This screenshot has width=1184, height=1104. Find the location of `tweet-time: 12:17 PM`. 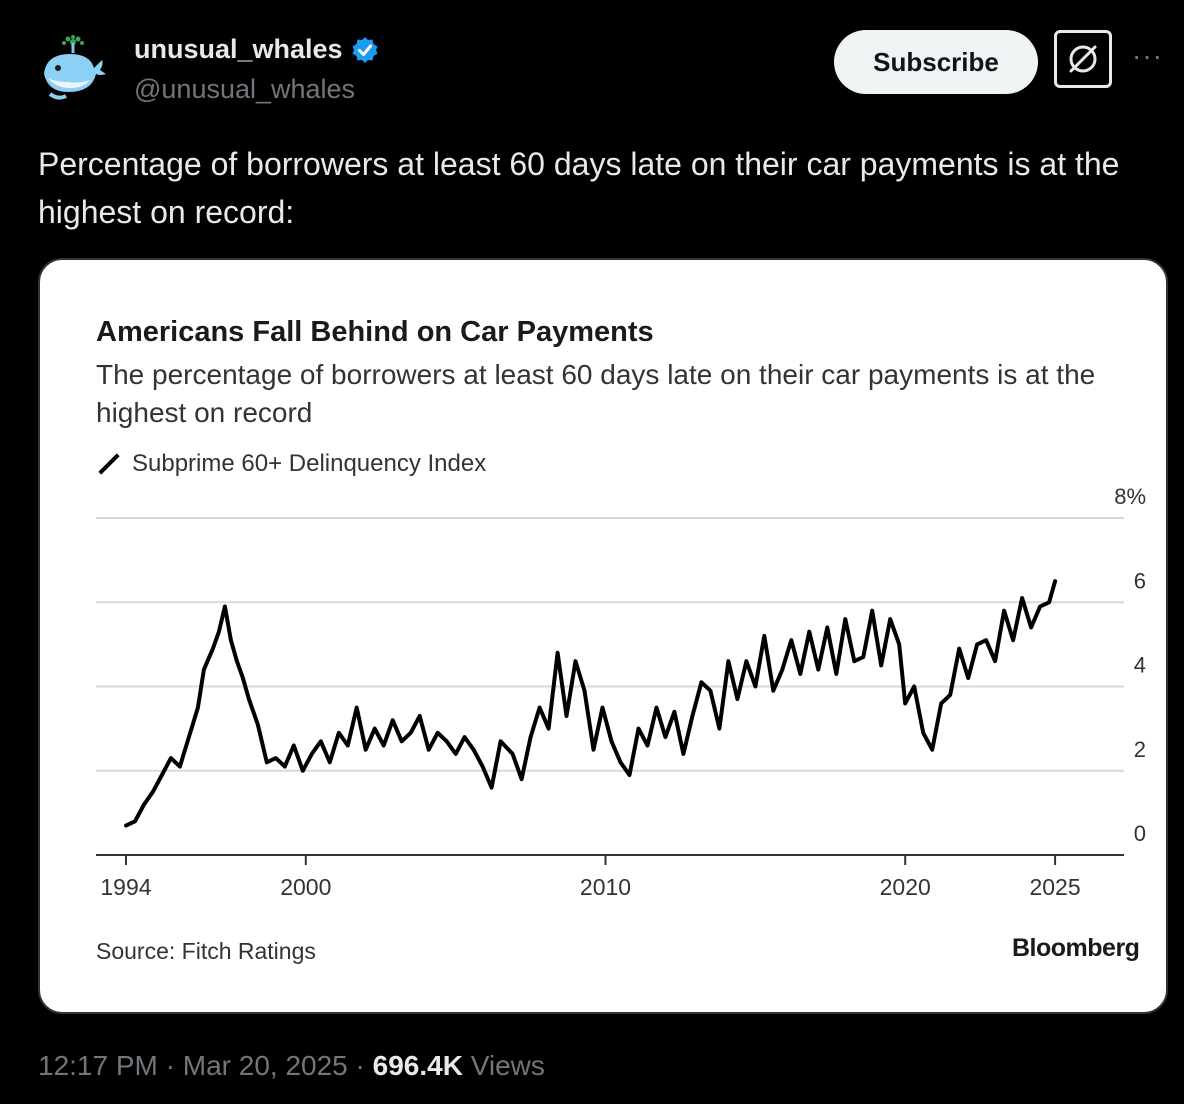

tweet-time: 12:17 PM is located at coordinates (98, 1065).